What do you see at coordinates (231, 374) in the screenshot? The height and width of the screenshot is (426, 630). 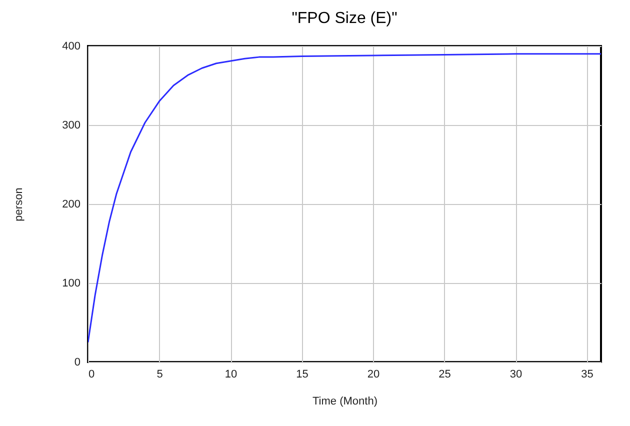 I see `x-tick-label: 10` at bounding box center [231, 374].